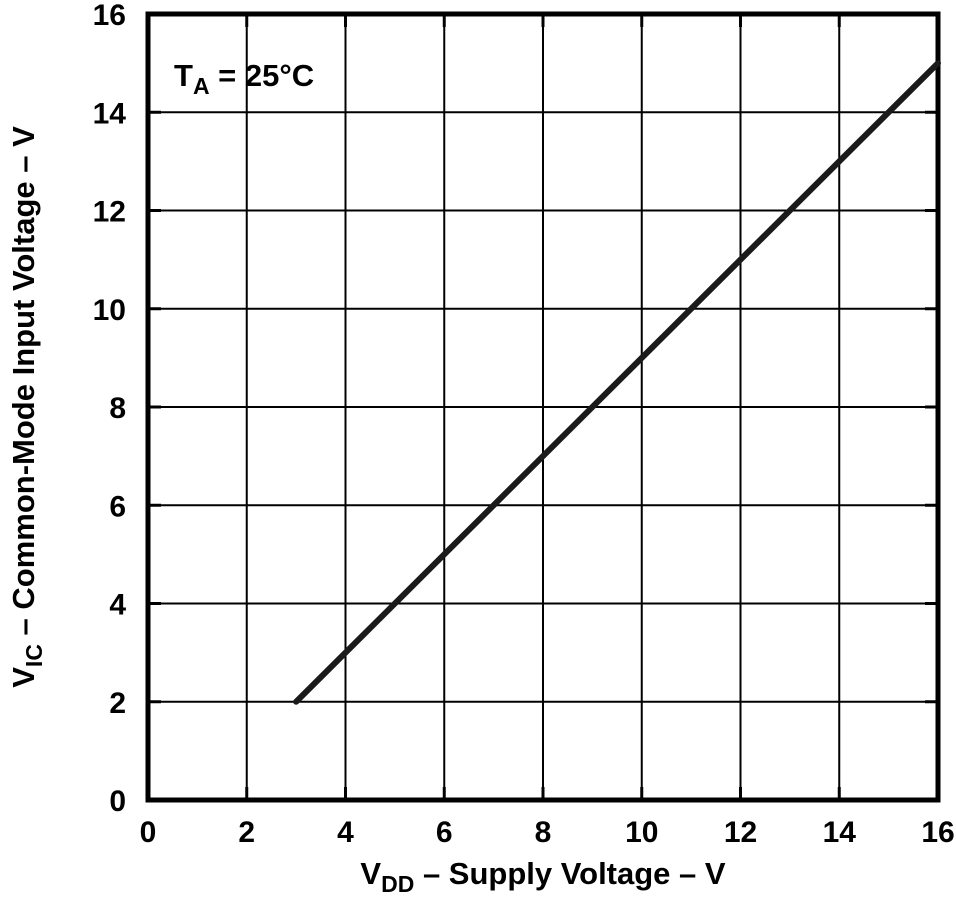 The width and height of the screenshot is (956, 899). Describe the element at coordinates (246, 832) in the screenshot. I see `x-tick-label: 2` at that location.